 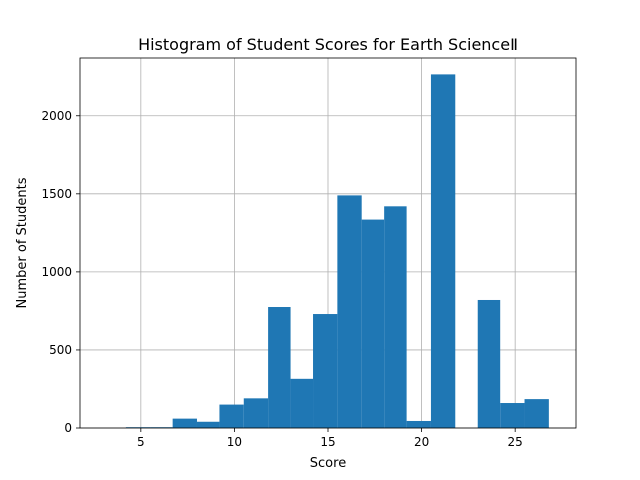 I want to click on y-tick-label: 2000, so click(x=56, y=116).